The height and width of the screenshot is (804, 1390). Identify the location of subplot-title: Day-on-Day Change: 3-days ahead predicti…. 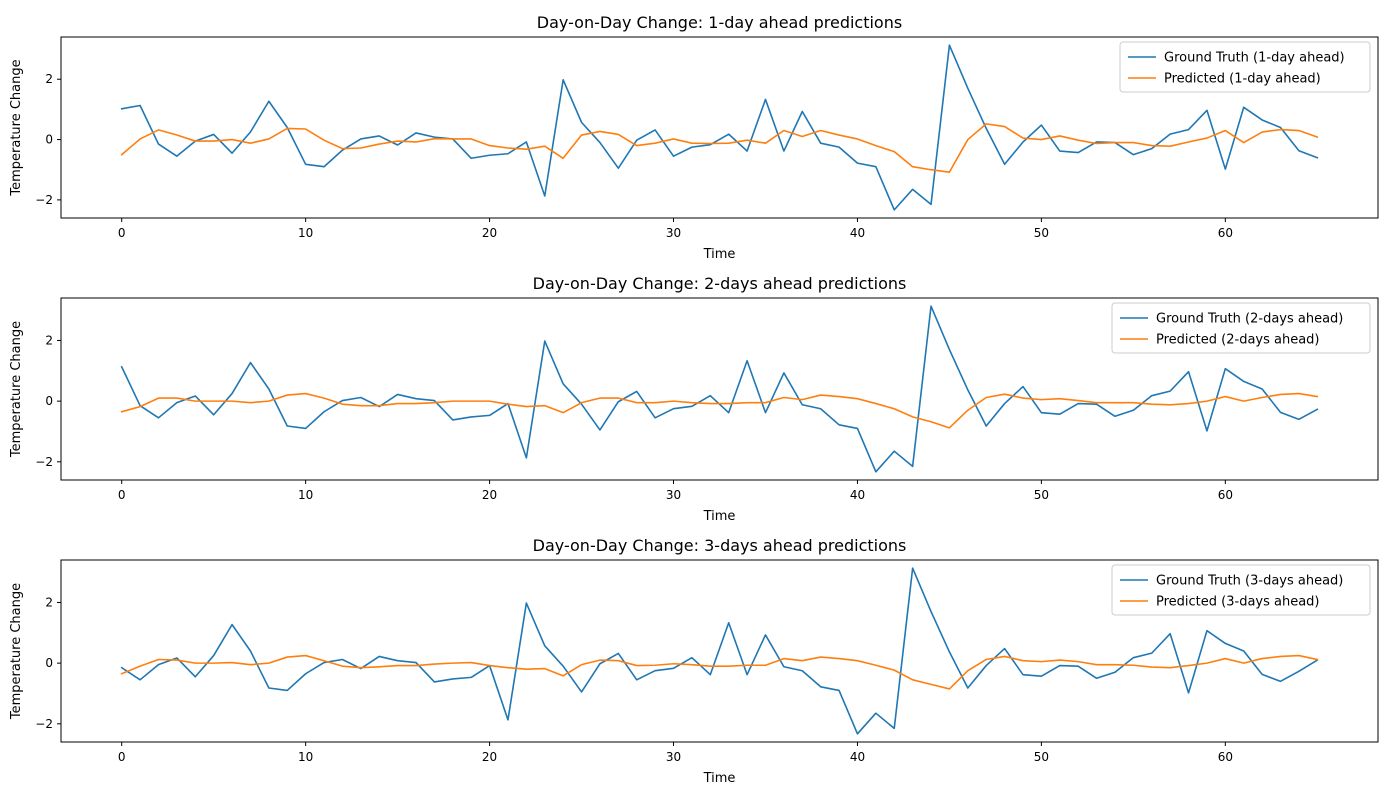
(720, 545).